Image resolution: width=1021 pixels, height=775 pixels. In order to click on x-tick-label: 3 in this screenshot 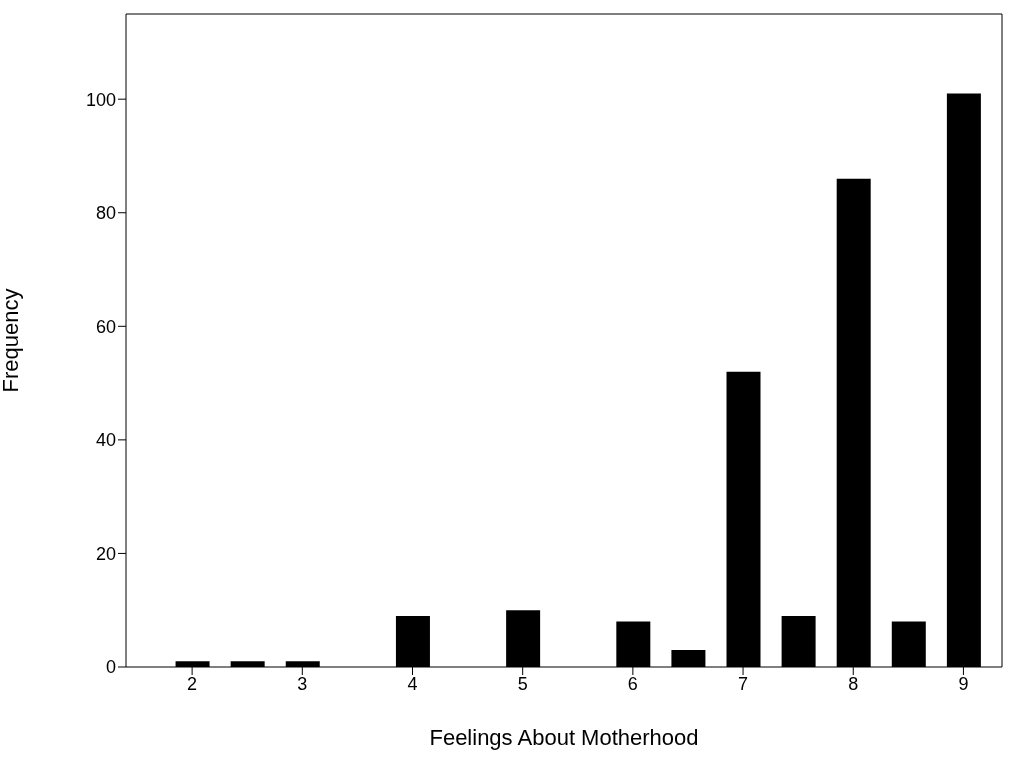, I will do `click(302, 683)`.